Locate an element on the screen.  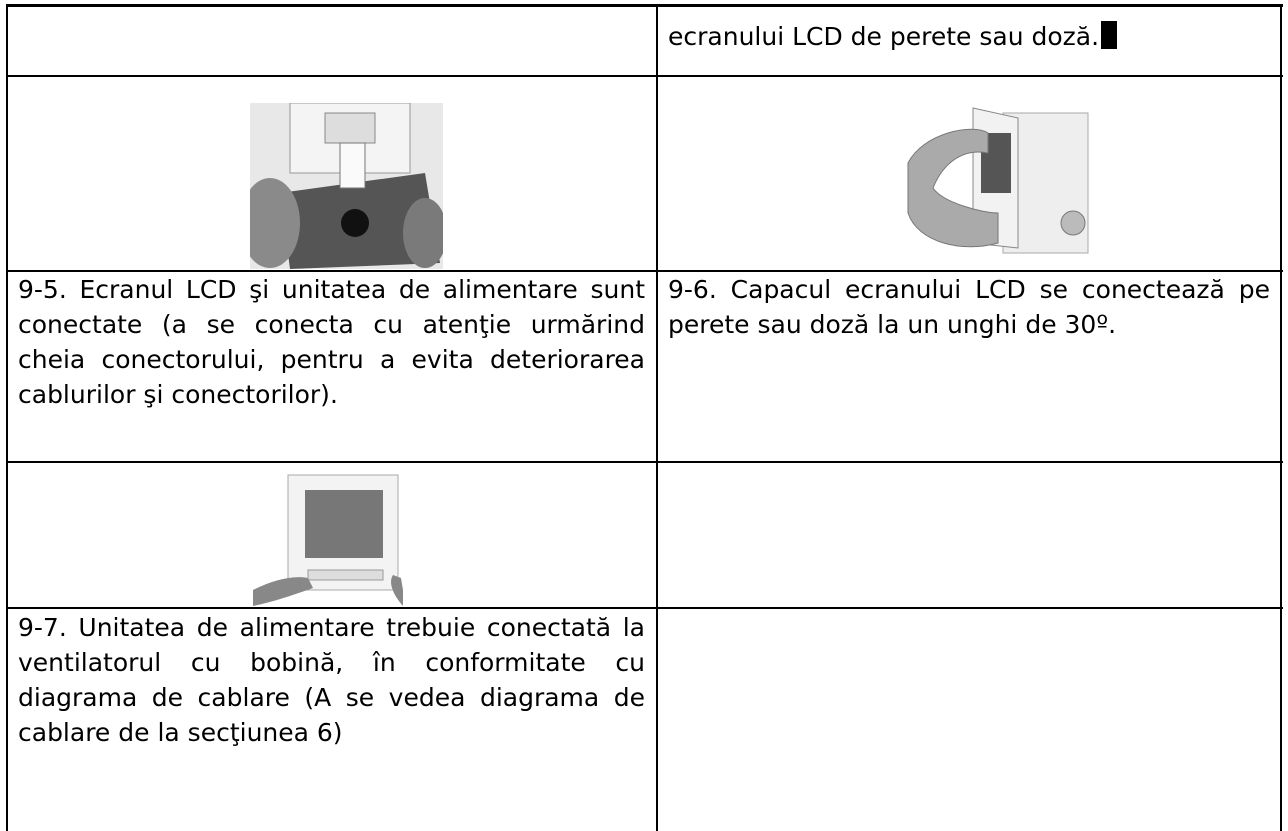
table-cell: ecranului LCD de perete sau doză. is located at coordinates (968, 36).